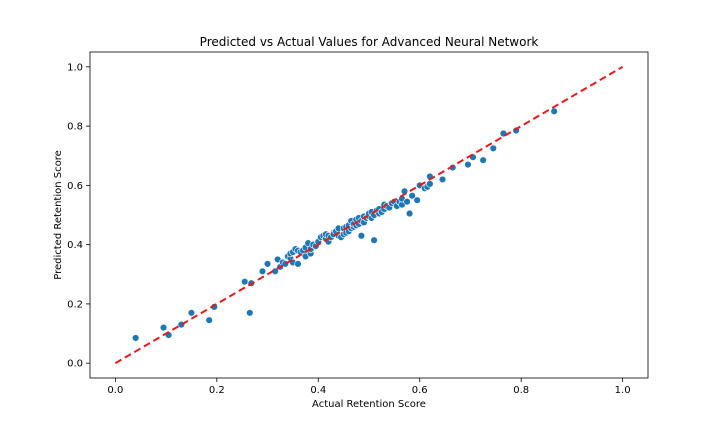  Describe the element at coordinates (75, 304) in the screenshot. I see `y-tick-label: 0.2` at that location.